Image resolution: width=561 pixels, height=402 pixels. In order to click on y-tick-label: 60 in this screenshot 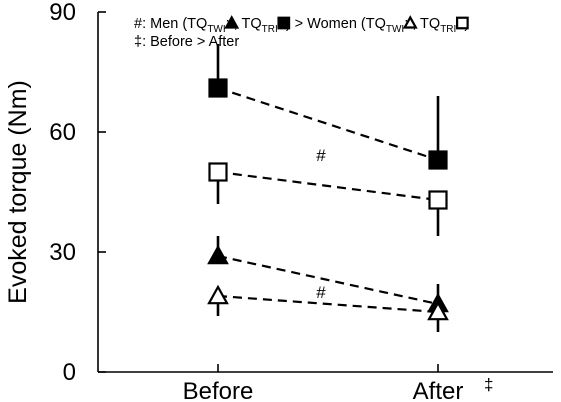, I will do `click(62, 132)`.